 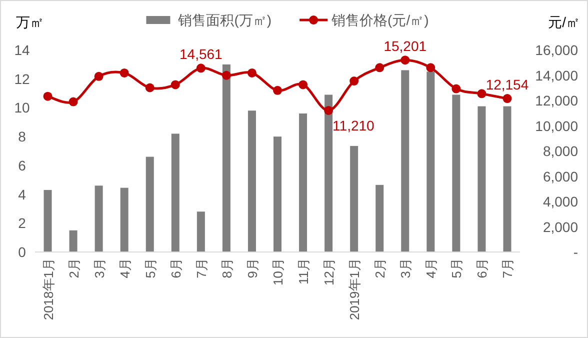 What do you see at coordinates (507, 84) in the screenshot?
I see `data-label: 12,154` at bounding box center [507, 84].